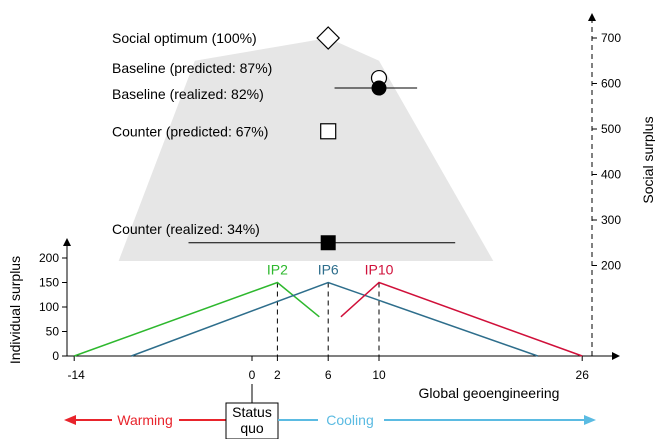  What do you see at coordinates (611, 129) in the screenshot?
I see `y-right-tick-label: 500` at bounding box center [611, 129].